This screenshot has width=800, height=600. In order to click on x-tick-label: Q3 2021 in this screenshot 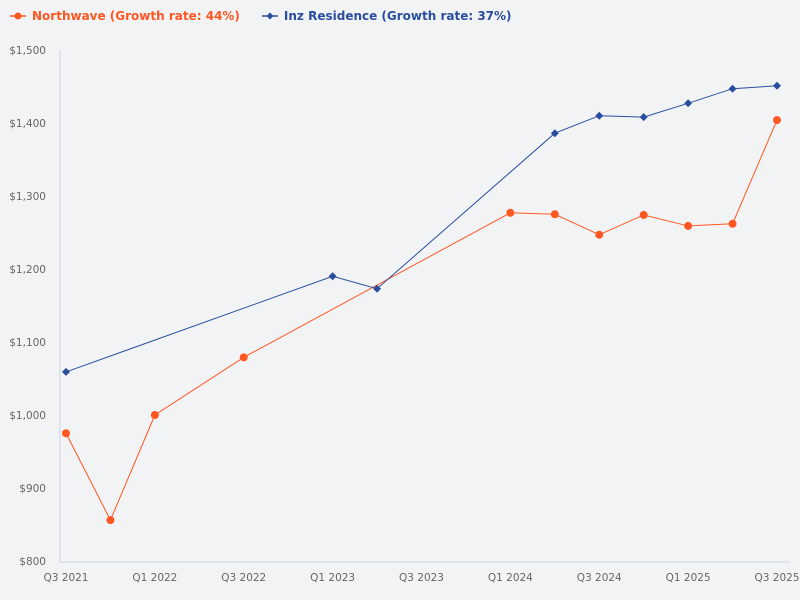, I will do `click(65, 578)`.